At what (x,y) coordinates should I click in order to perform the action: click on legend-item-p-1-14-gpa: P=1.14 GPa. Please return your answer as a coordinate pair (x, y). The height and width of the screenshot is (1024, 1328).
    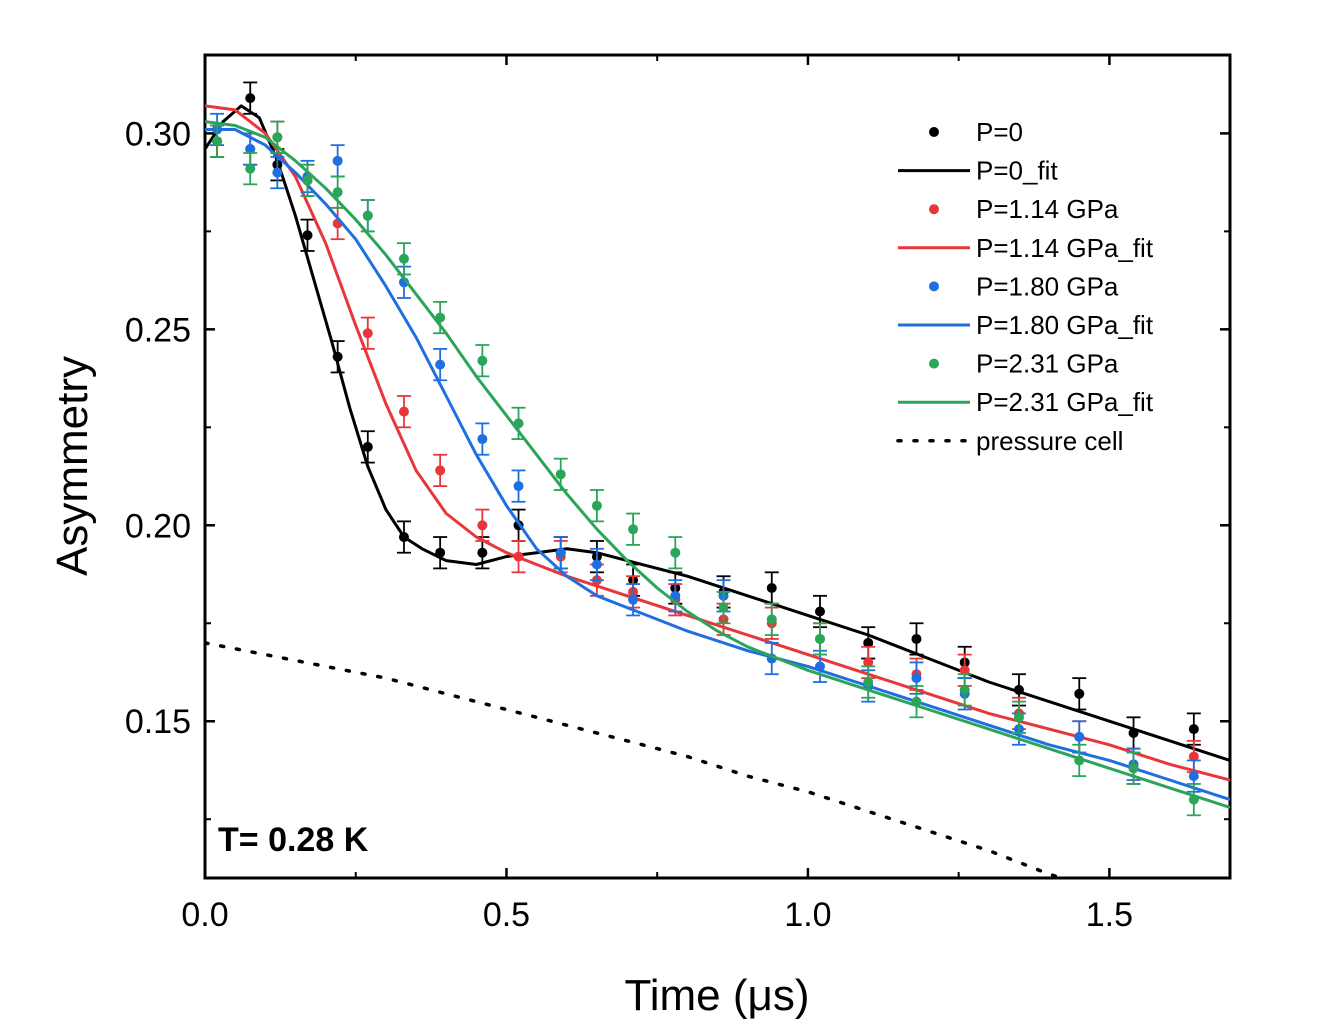
    Looking at the image, I should click on (1024, 209).